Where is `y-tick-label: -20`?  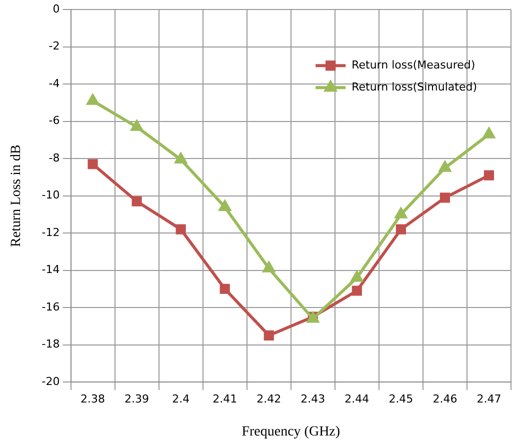 y-tick-label: -20 is located at coordinates (51, 381).